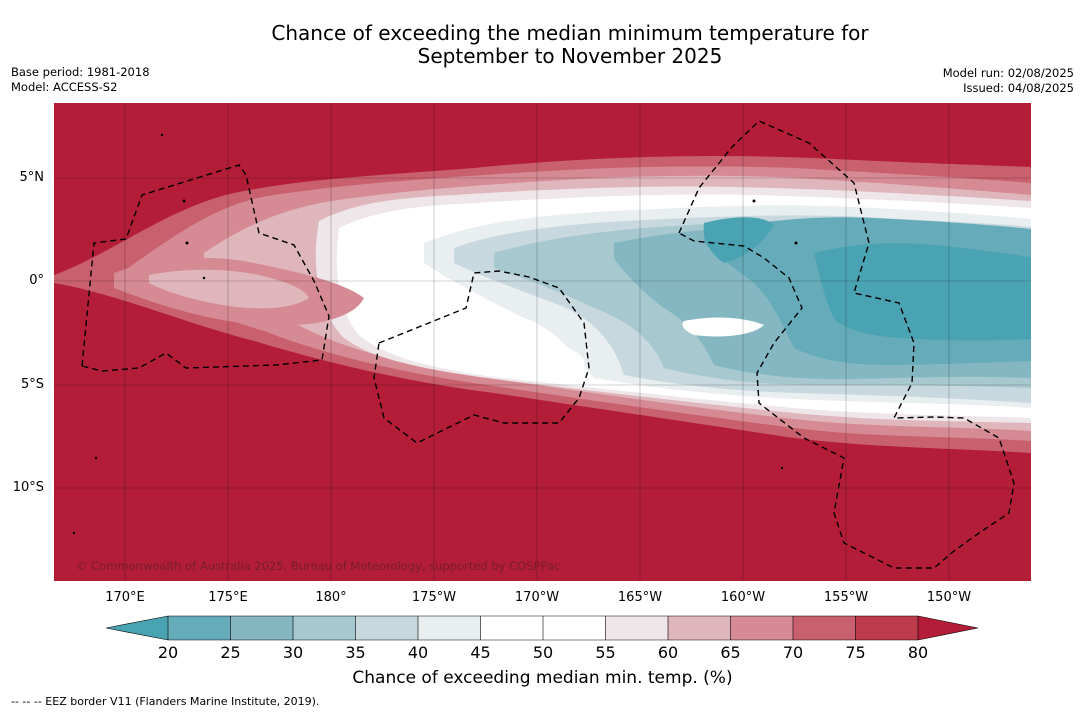  What do you see at coordinates (137, 628) in the screenshot?
I see `colorbar-low-arrow` at bounding box center [137, 628].